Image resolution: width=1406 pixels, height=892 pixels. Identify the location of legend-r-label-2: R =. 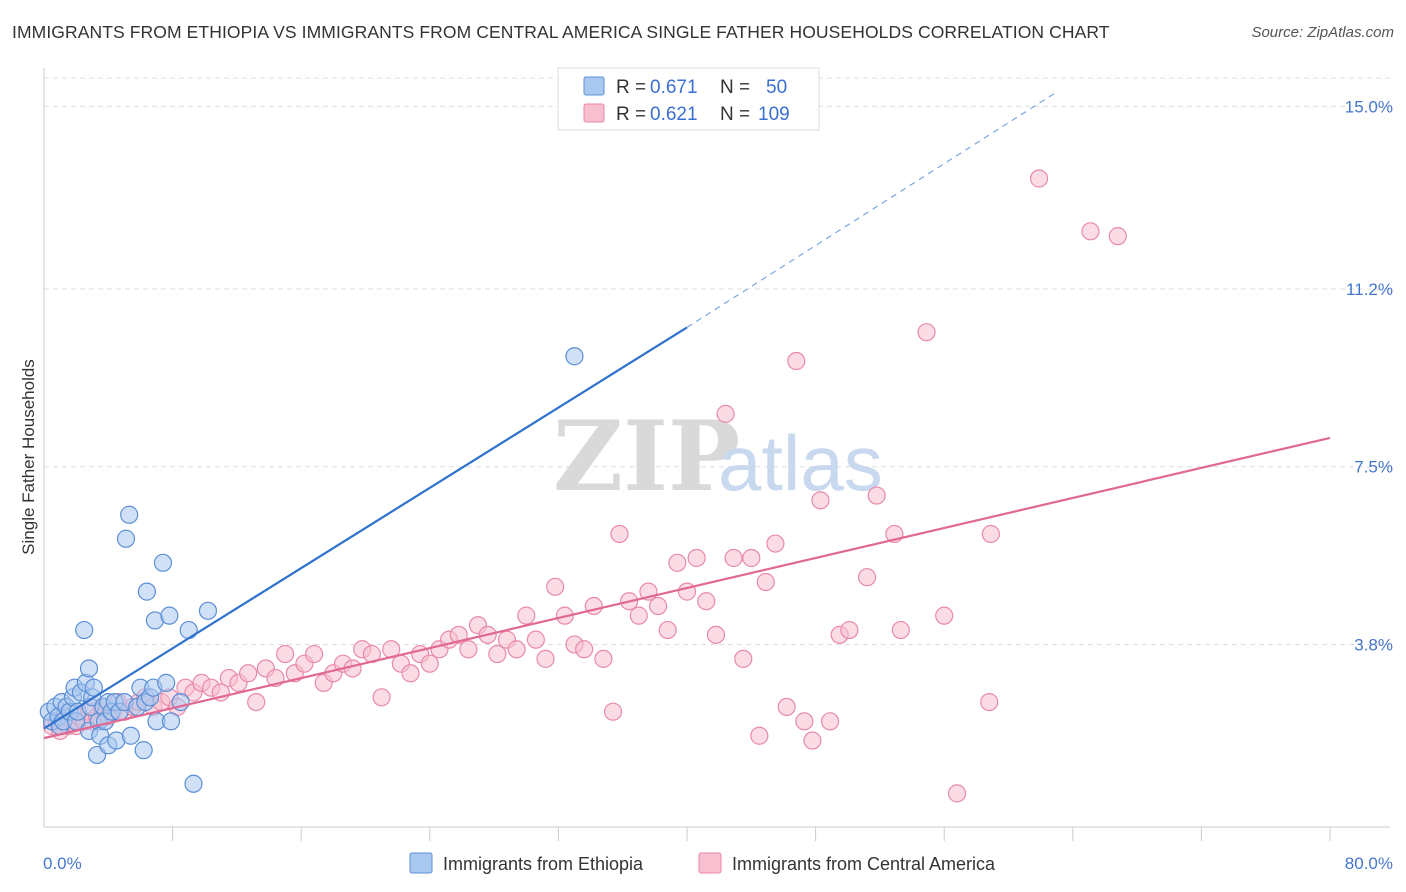
(631, 114).